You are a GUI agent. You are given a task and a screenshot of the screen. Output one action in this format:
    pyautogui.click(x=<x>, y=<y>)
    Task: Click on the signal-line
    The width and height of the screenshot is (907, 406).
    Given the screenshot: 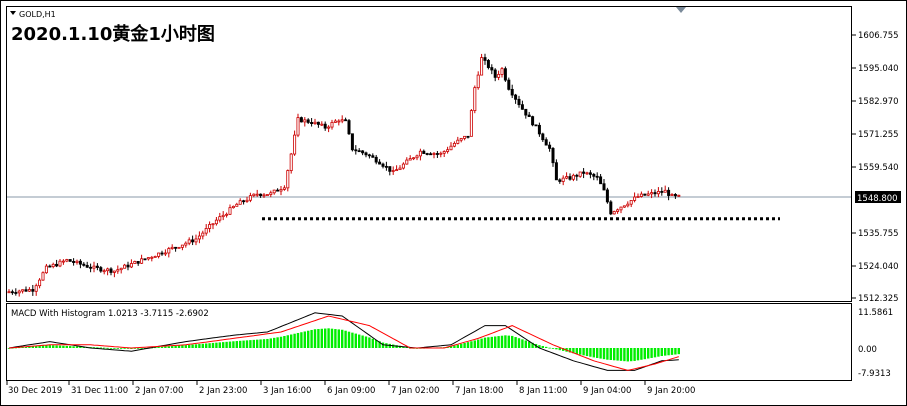 What is the action you would take?
    pyautogui.click(x=343, y=343)
    